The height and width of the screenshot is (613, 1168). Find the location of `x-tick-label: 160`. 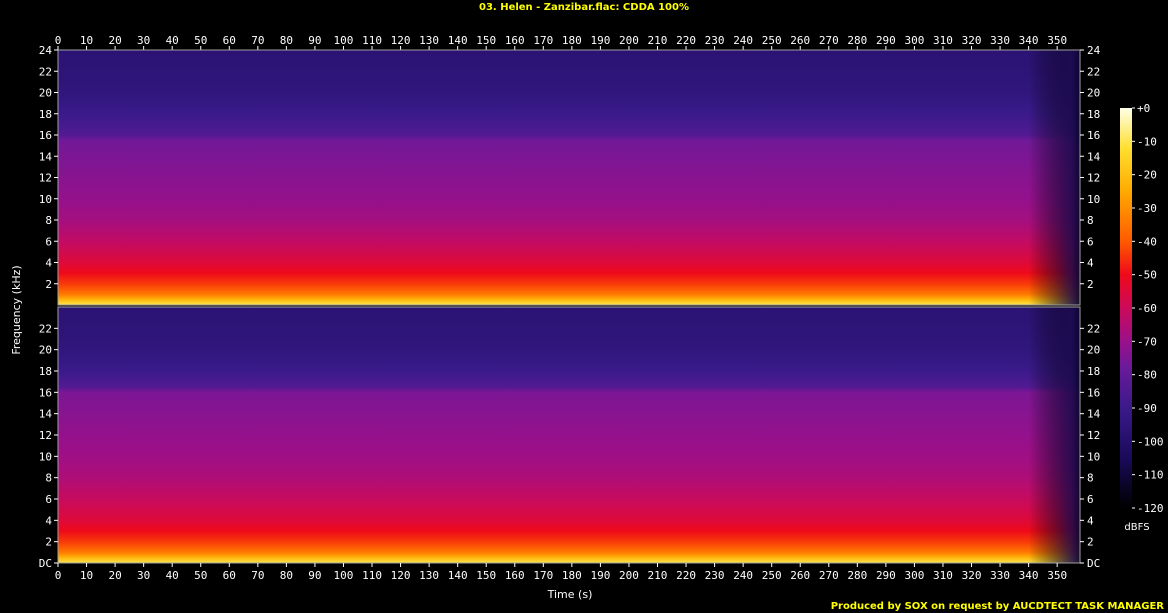

x-tick-label: 160 is located at coordinates (515, 575).